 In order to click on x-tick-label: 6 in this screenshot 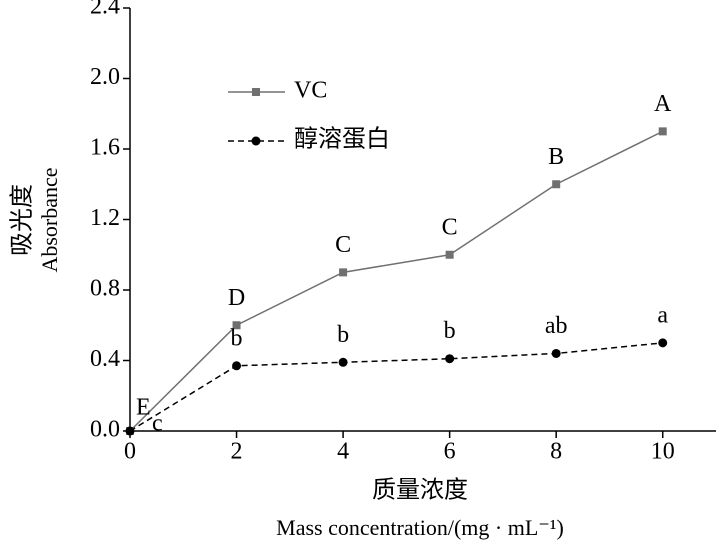, I will do `click(450, 452)`.